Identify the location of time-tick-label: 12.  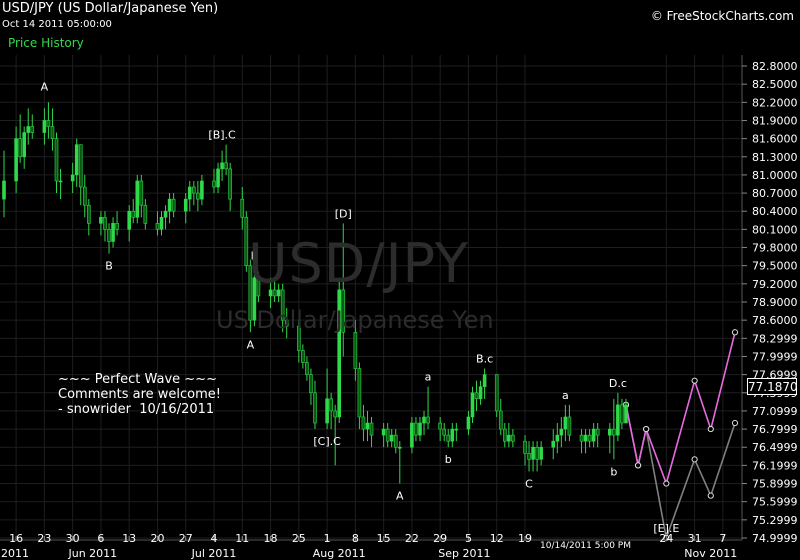
(497, 538).